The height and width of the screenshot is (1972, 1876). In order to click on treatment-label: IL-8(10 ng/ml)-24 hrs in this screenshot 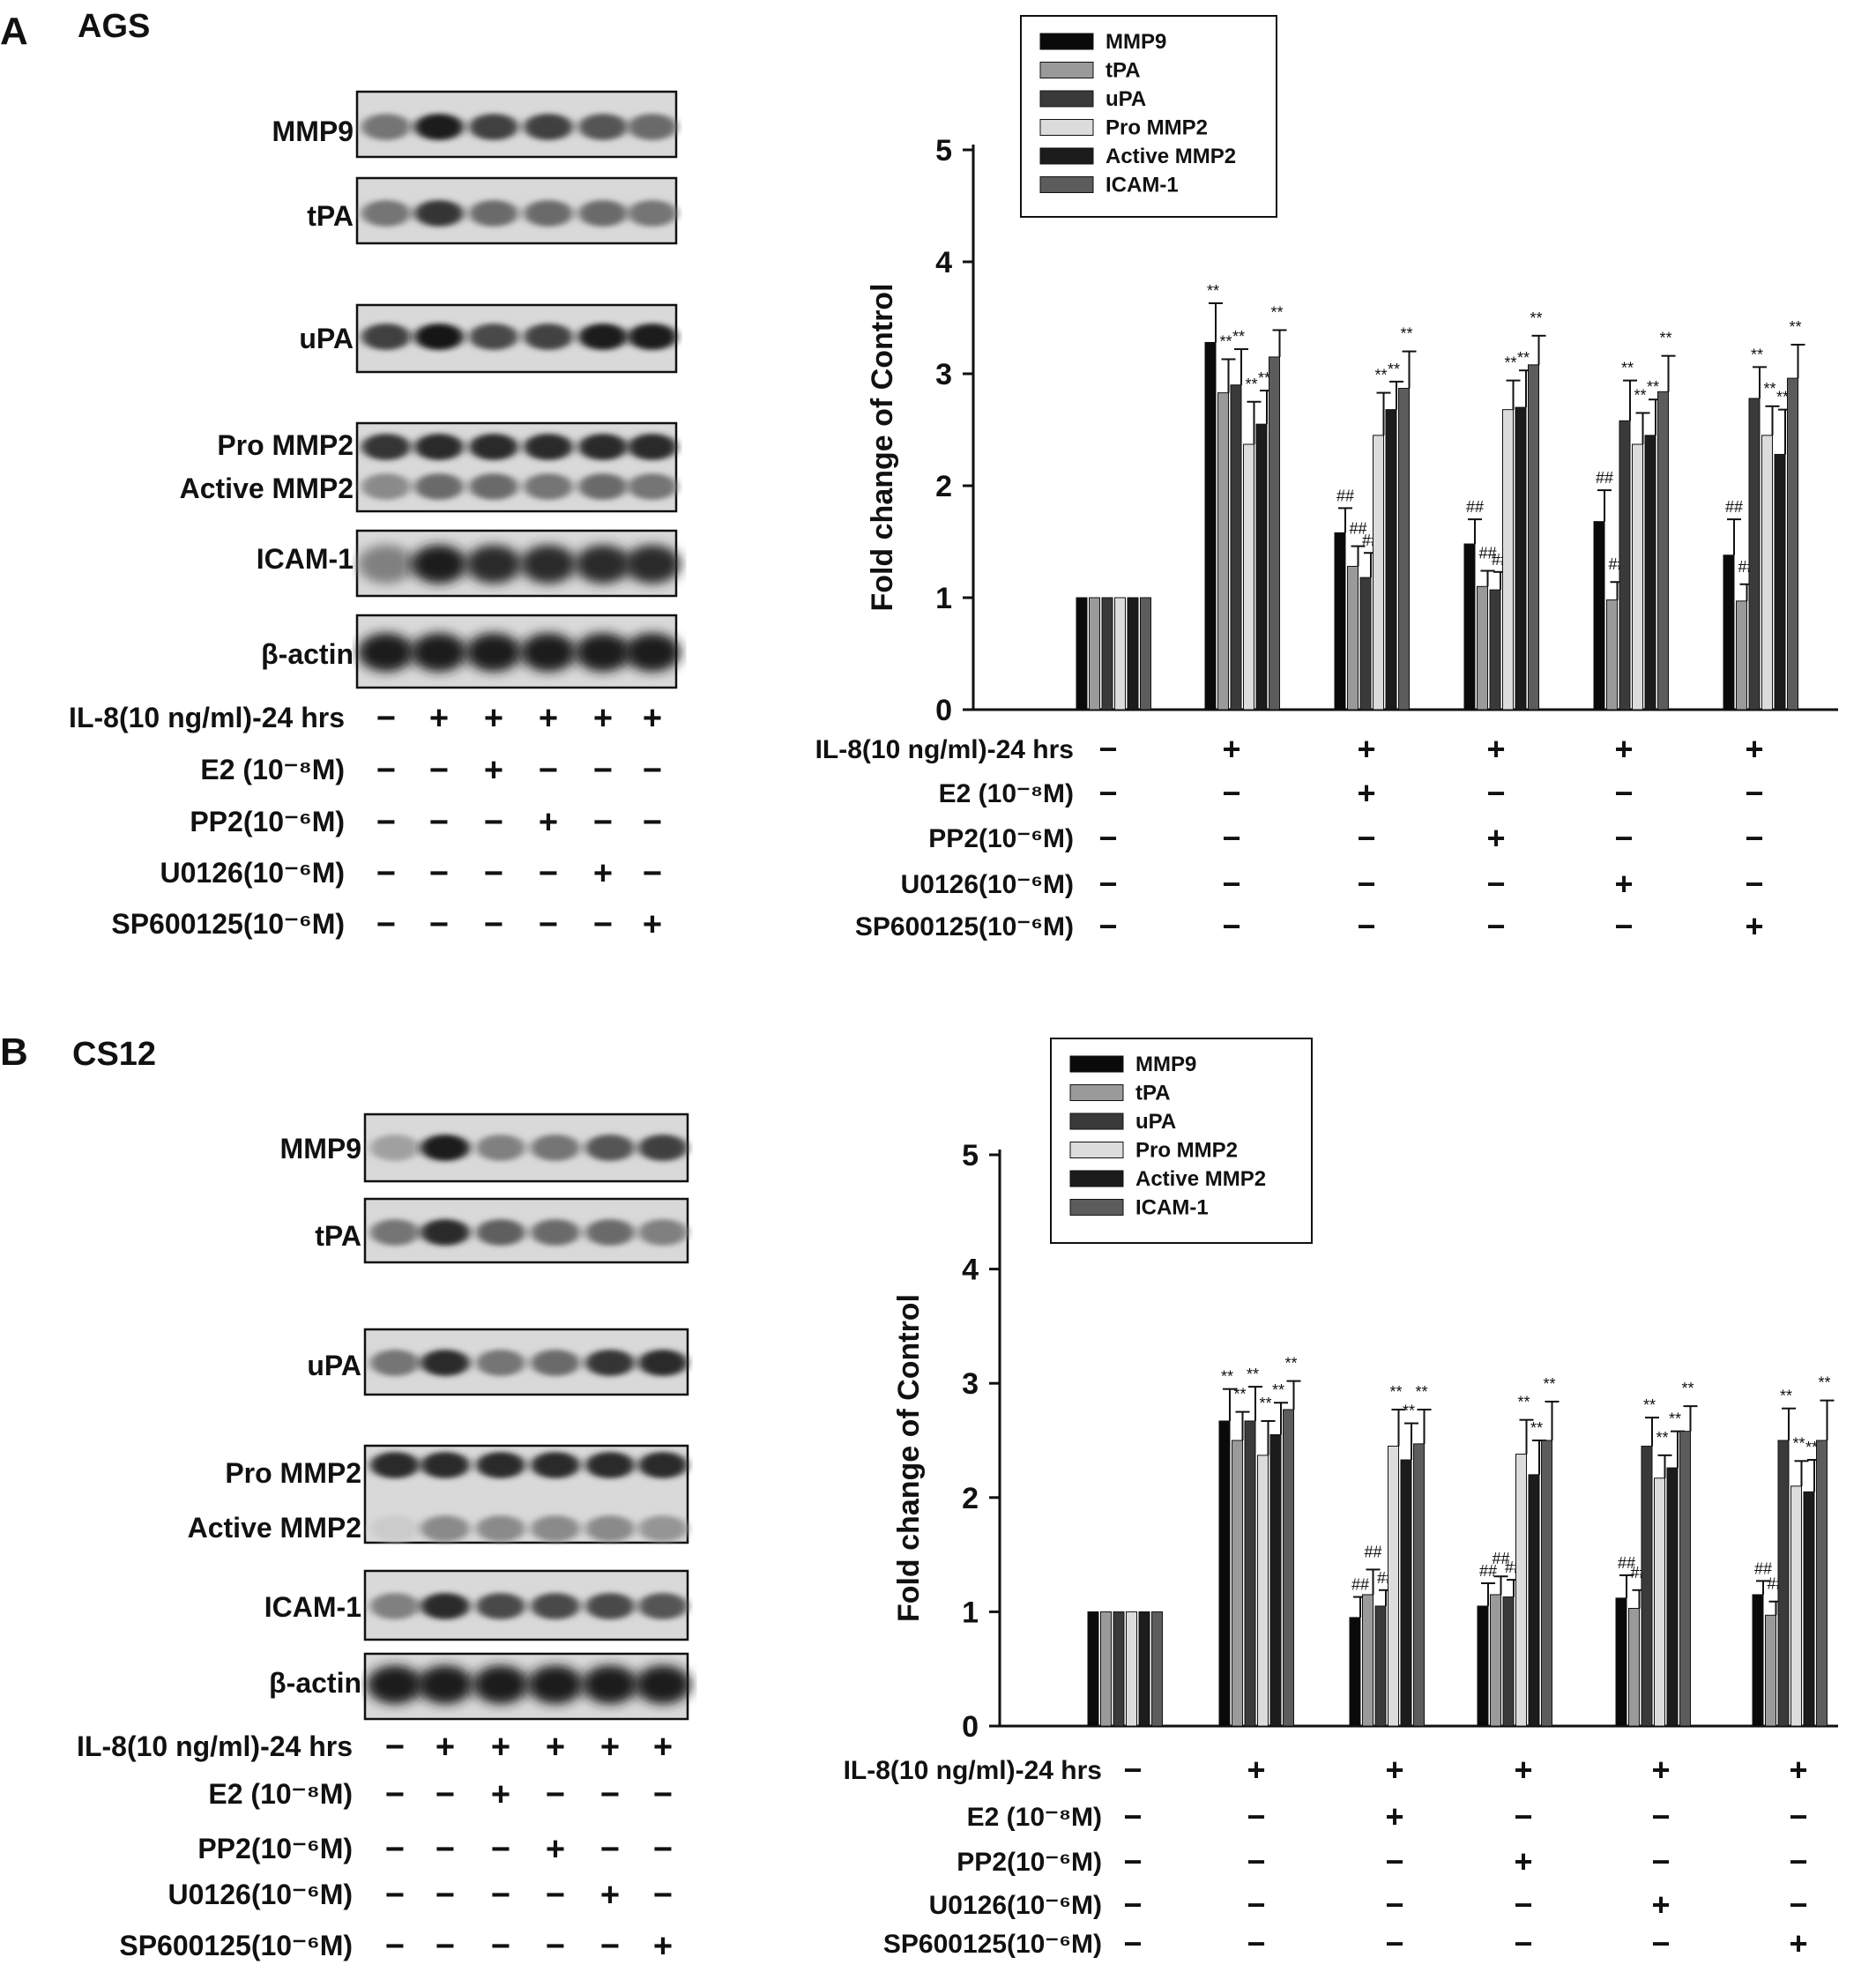, I will do `click(215, 1746)`.